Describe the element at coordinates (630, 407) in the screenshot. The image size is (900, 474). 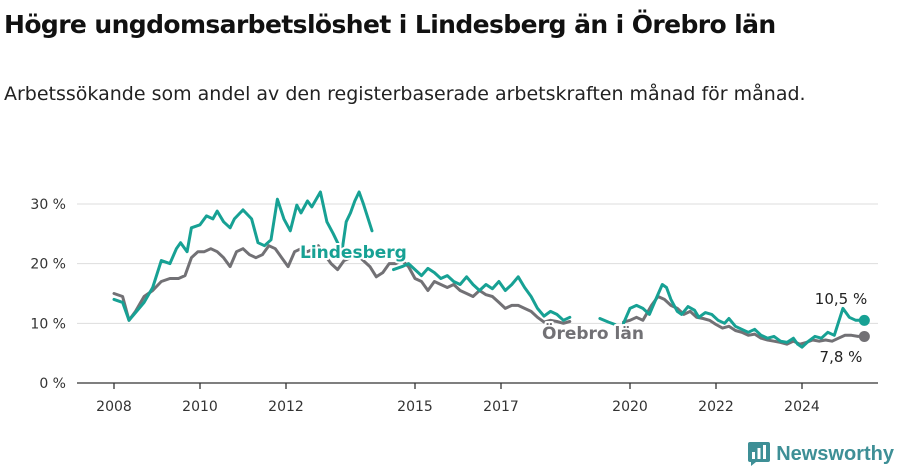
I see `x-tick-label: 2020` at that location.